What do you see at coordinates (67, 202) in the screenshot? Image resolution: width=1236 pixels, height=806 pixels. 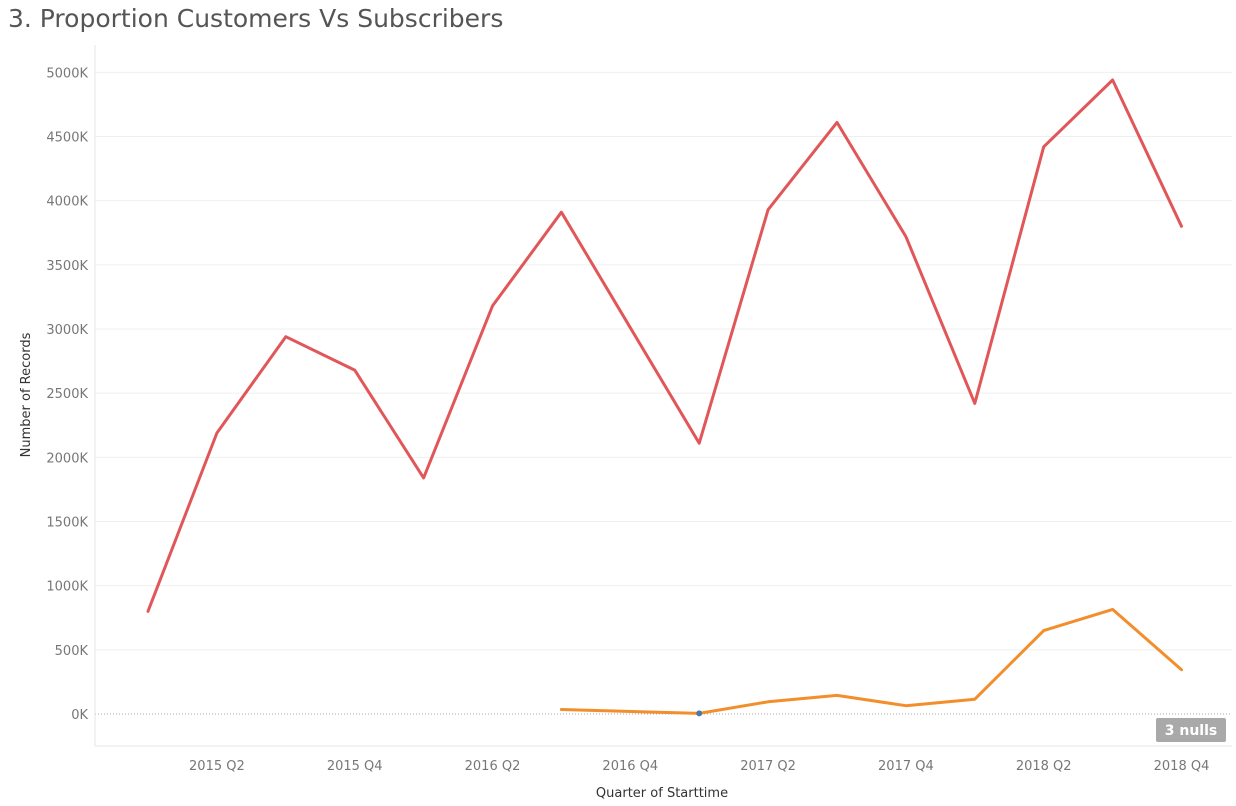 I see `y-tick-label: 4000K` at bounding box center [67, 202].